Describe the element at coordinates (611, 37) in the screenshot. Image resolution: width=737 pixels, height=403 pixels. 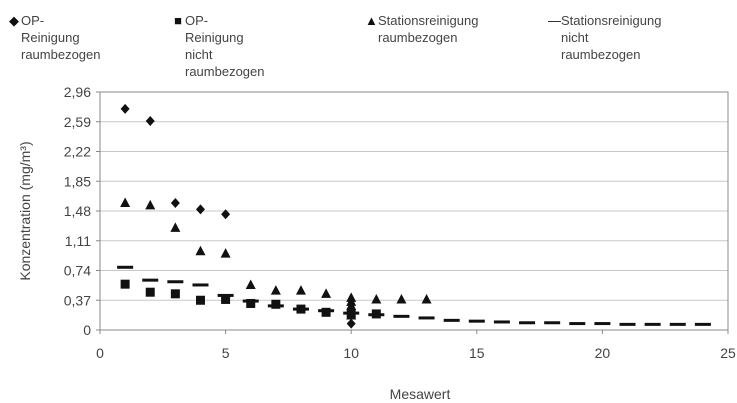
I see `legend-label: Stationsreinigung nicht raumbezogen` at that location.